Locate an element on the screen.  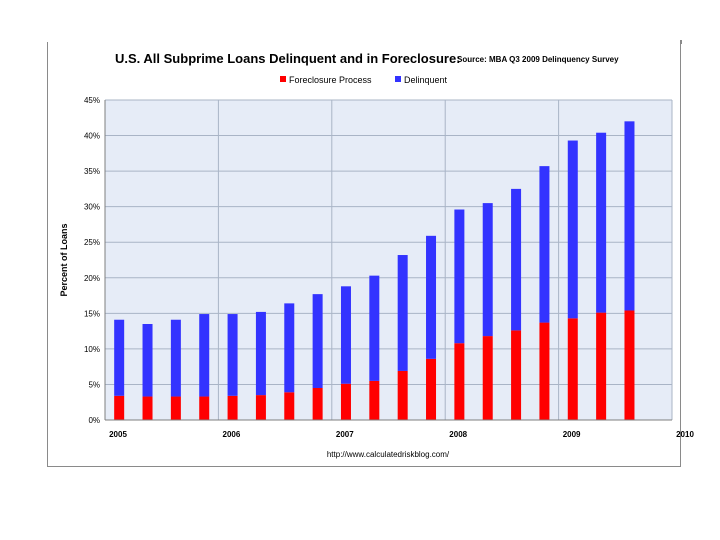
y-tick-labels: 0% 5% 10% 15% 20% 25% 30% 35% 40% 45% is located at coordinates (92, 260).